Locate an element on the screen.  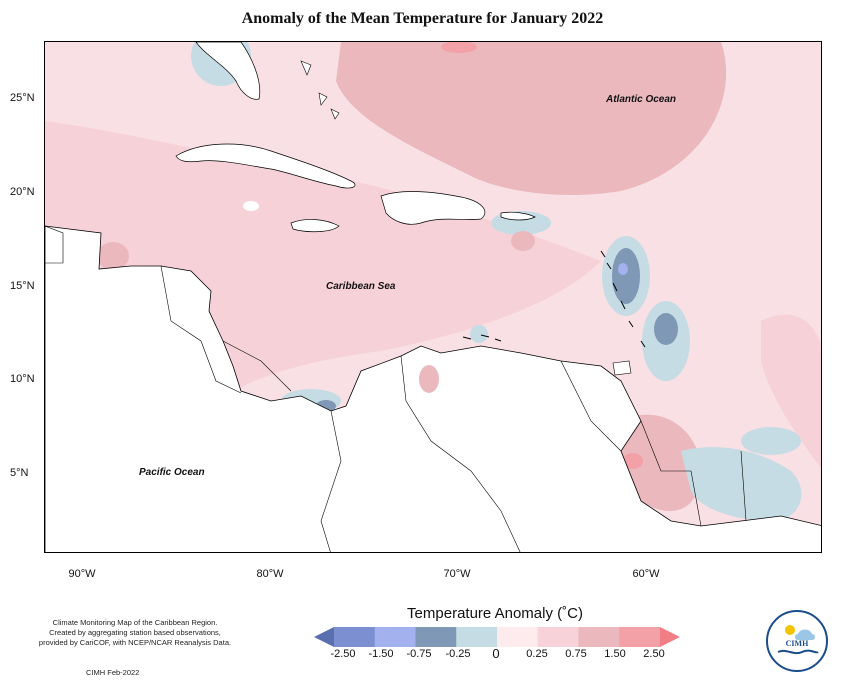
suriname-cool-region is located at coordinates (741, 484).